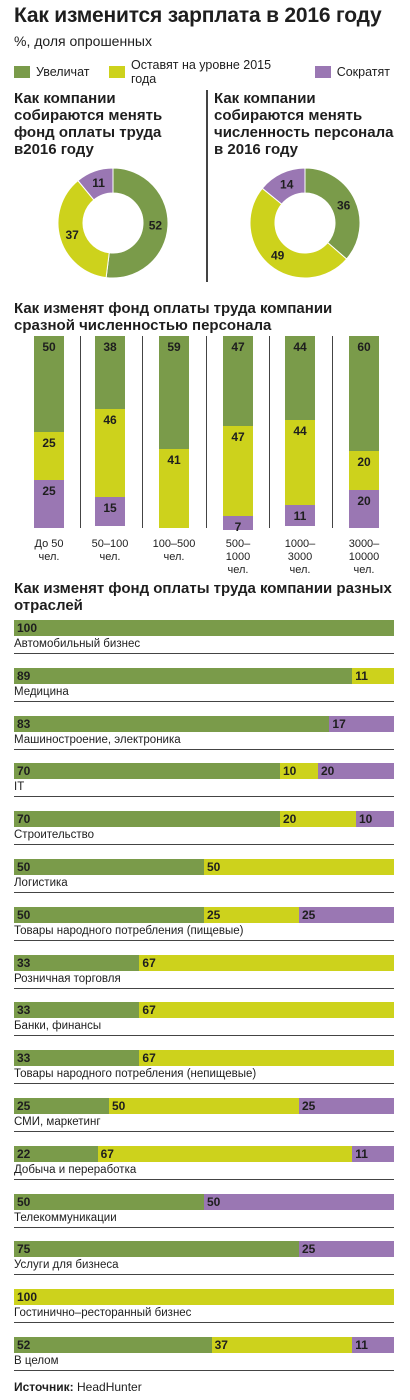  I want to click on legend-label-keep: Оставят на уровне 2015 года, so click(201, 72).